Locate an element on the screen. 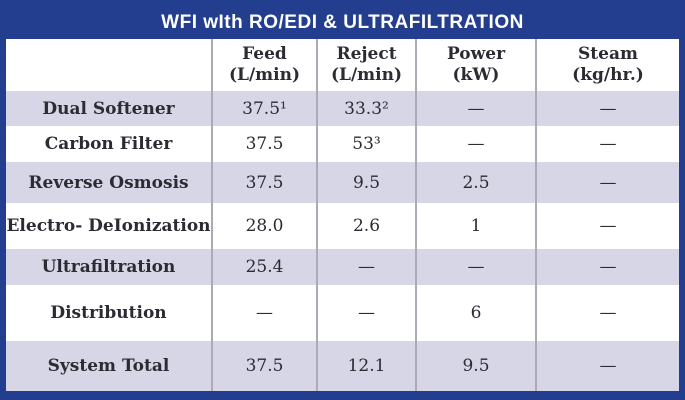 The height and width of the screenshot is (400, 685). row-label: Distribution is located at coordinates (109, 313).